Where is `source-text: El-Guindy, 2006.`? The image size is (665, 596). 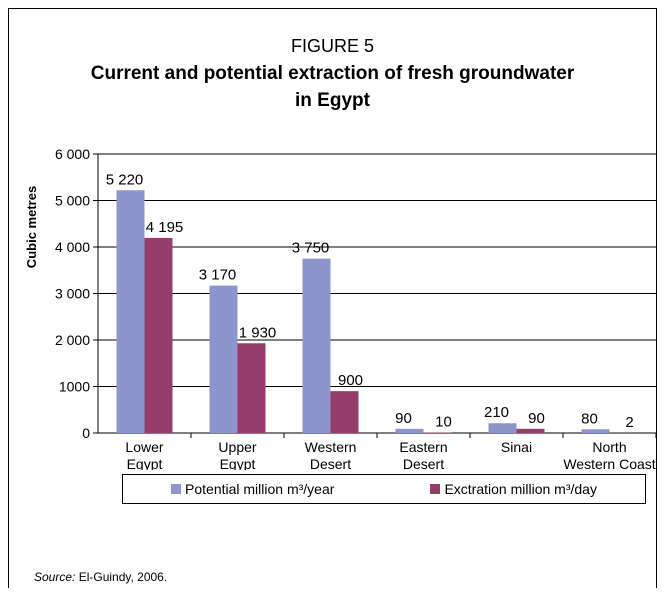
source-text: El-Guindy, 2006. is located at coordinates (121, 577).